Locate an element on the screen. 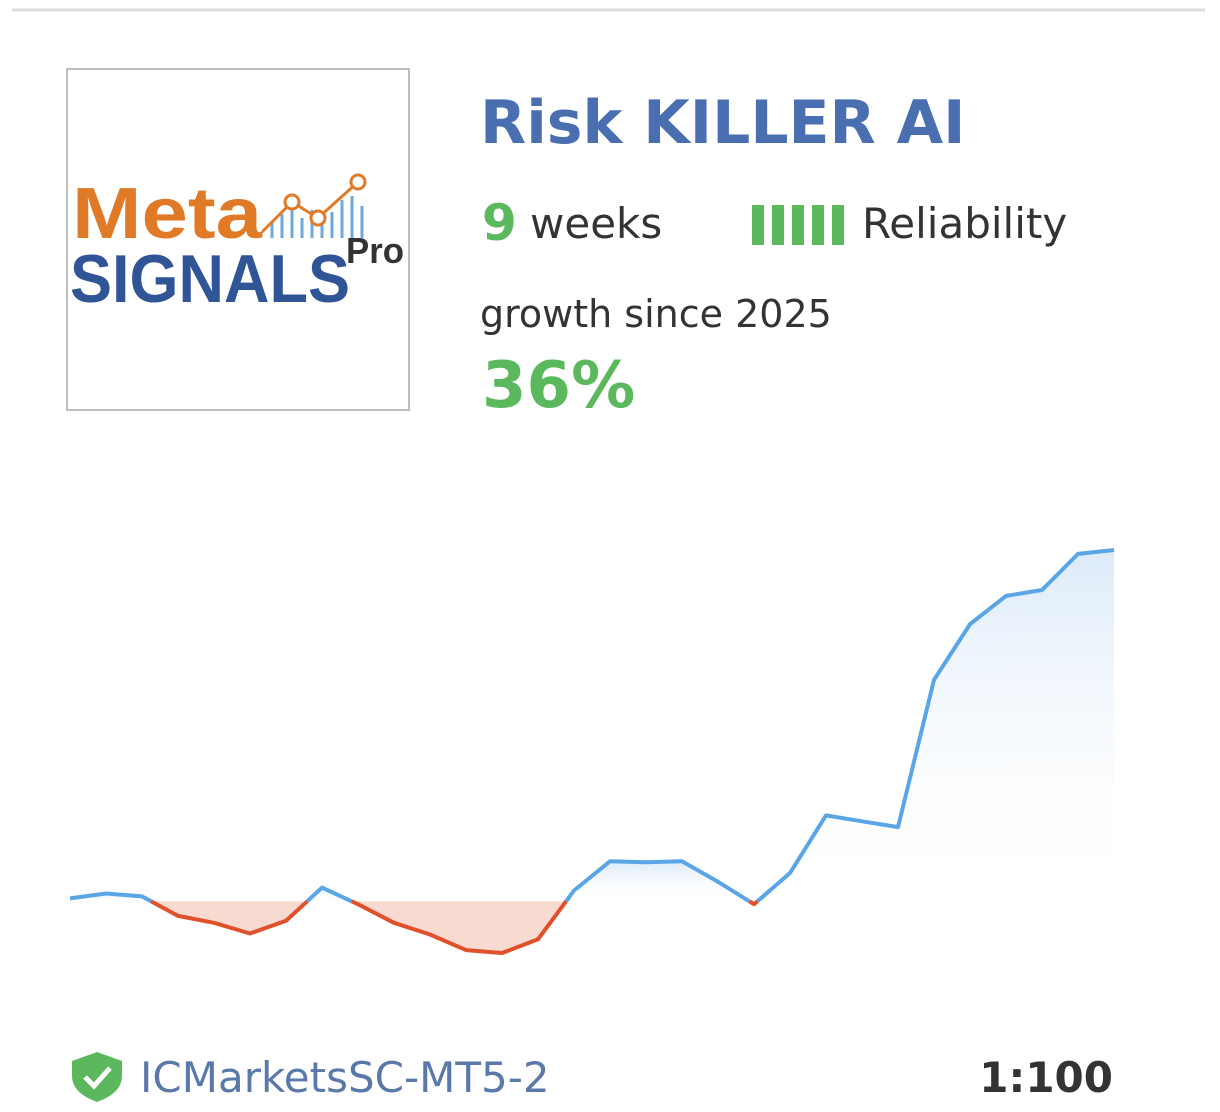  area-down is located at coordinates (459, 927).